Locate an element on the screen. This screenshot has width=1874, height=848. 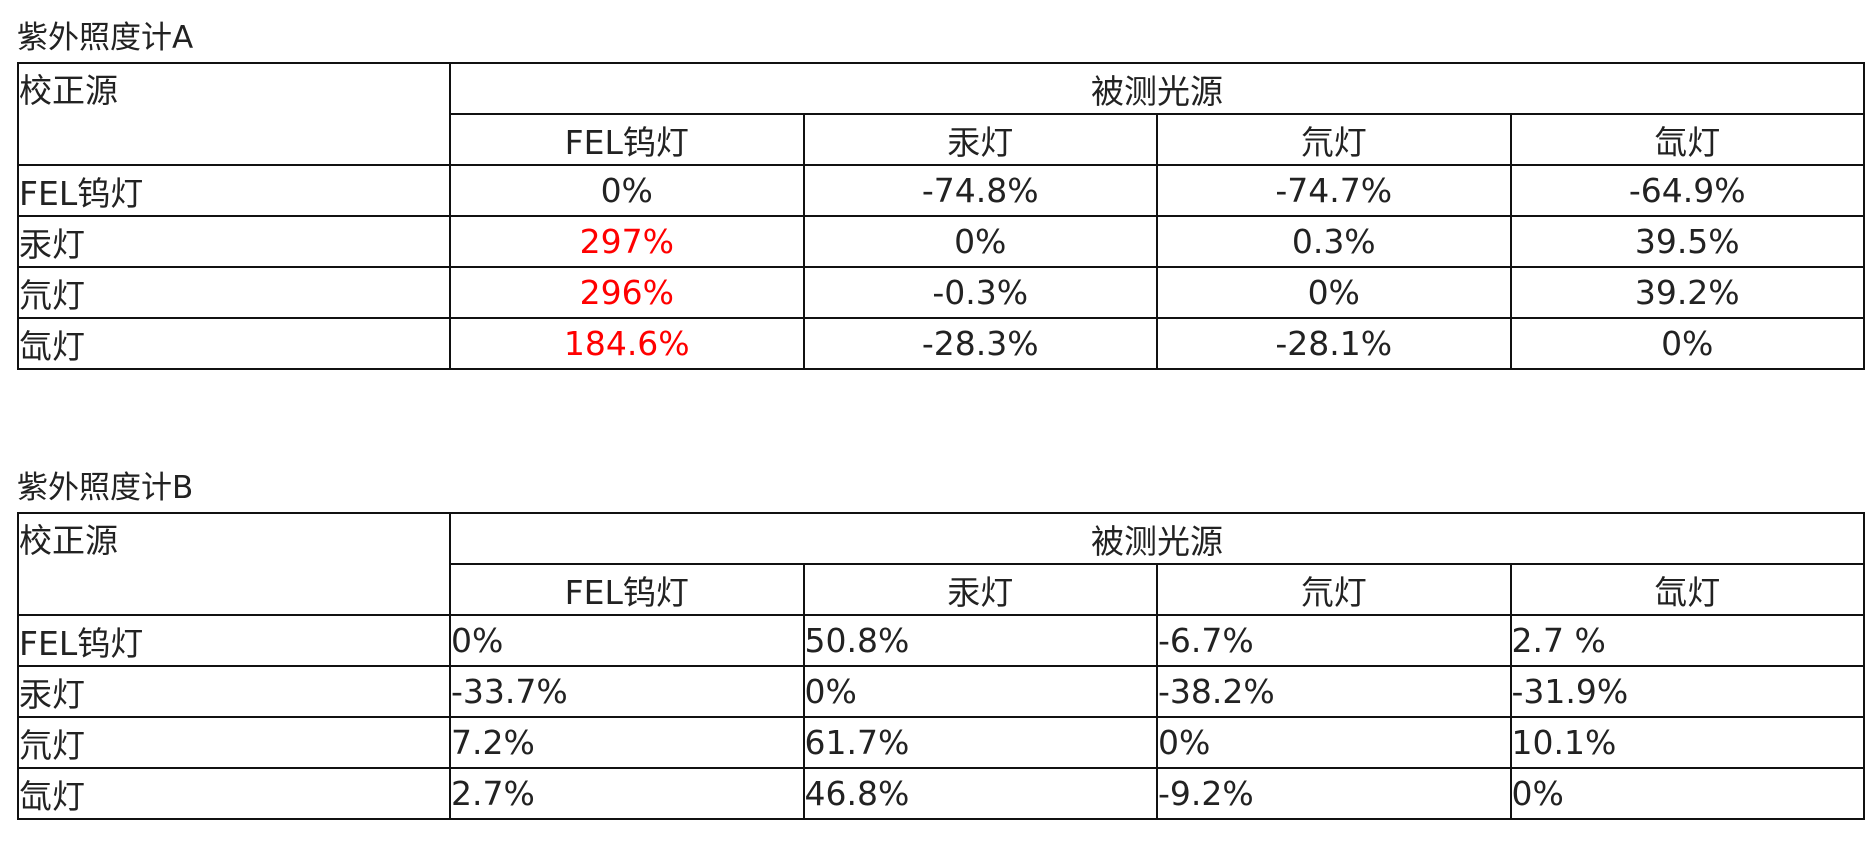
table-row: 氙灯 2.7% 46.8% -9.2% 0% is located at coordinates (941, 793).